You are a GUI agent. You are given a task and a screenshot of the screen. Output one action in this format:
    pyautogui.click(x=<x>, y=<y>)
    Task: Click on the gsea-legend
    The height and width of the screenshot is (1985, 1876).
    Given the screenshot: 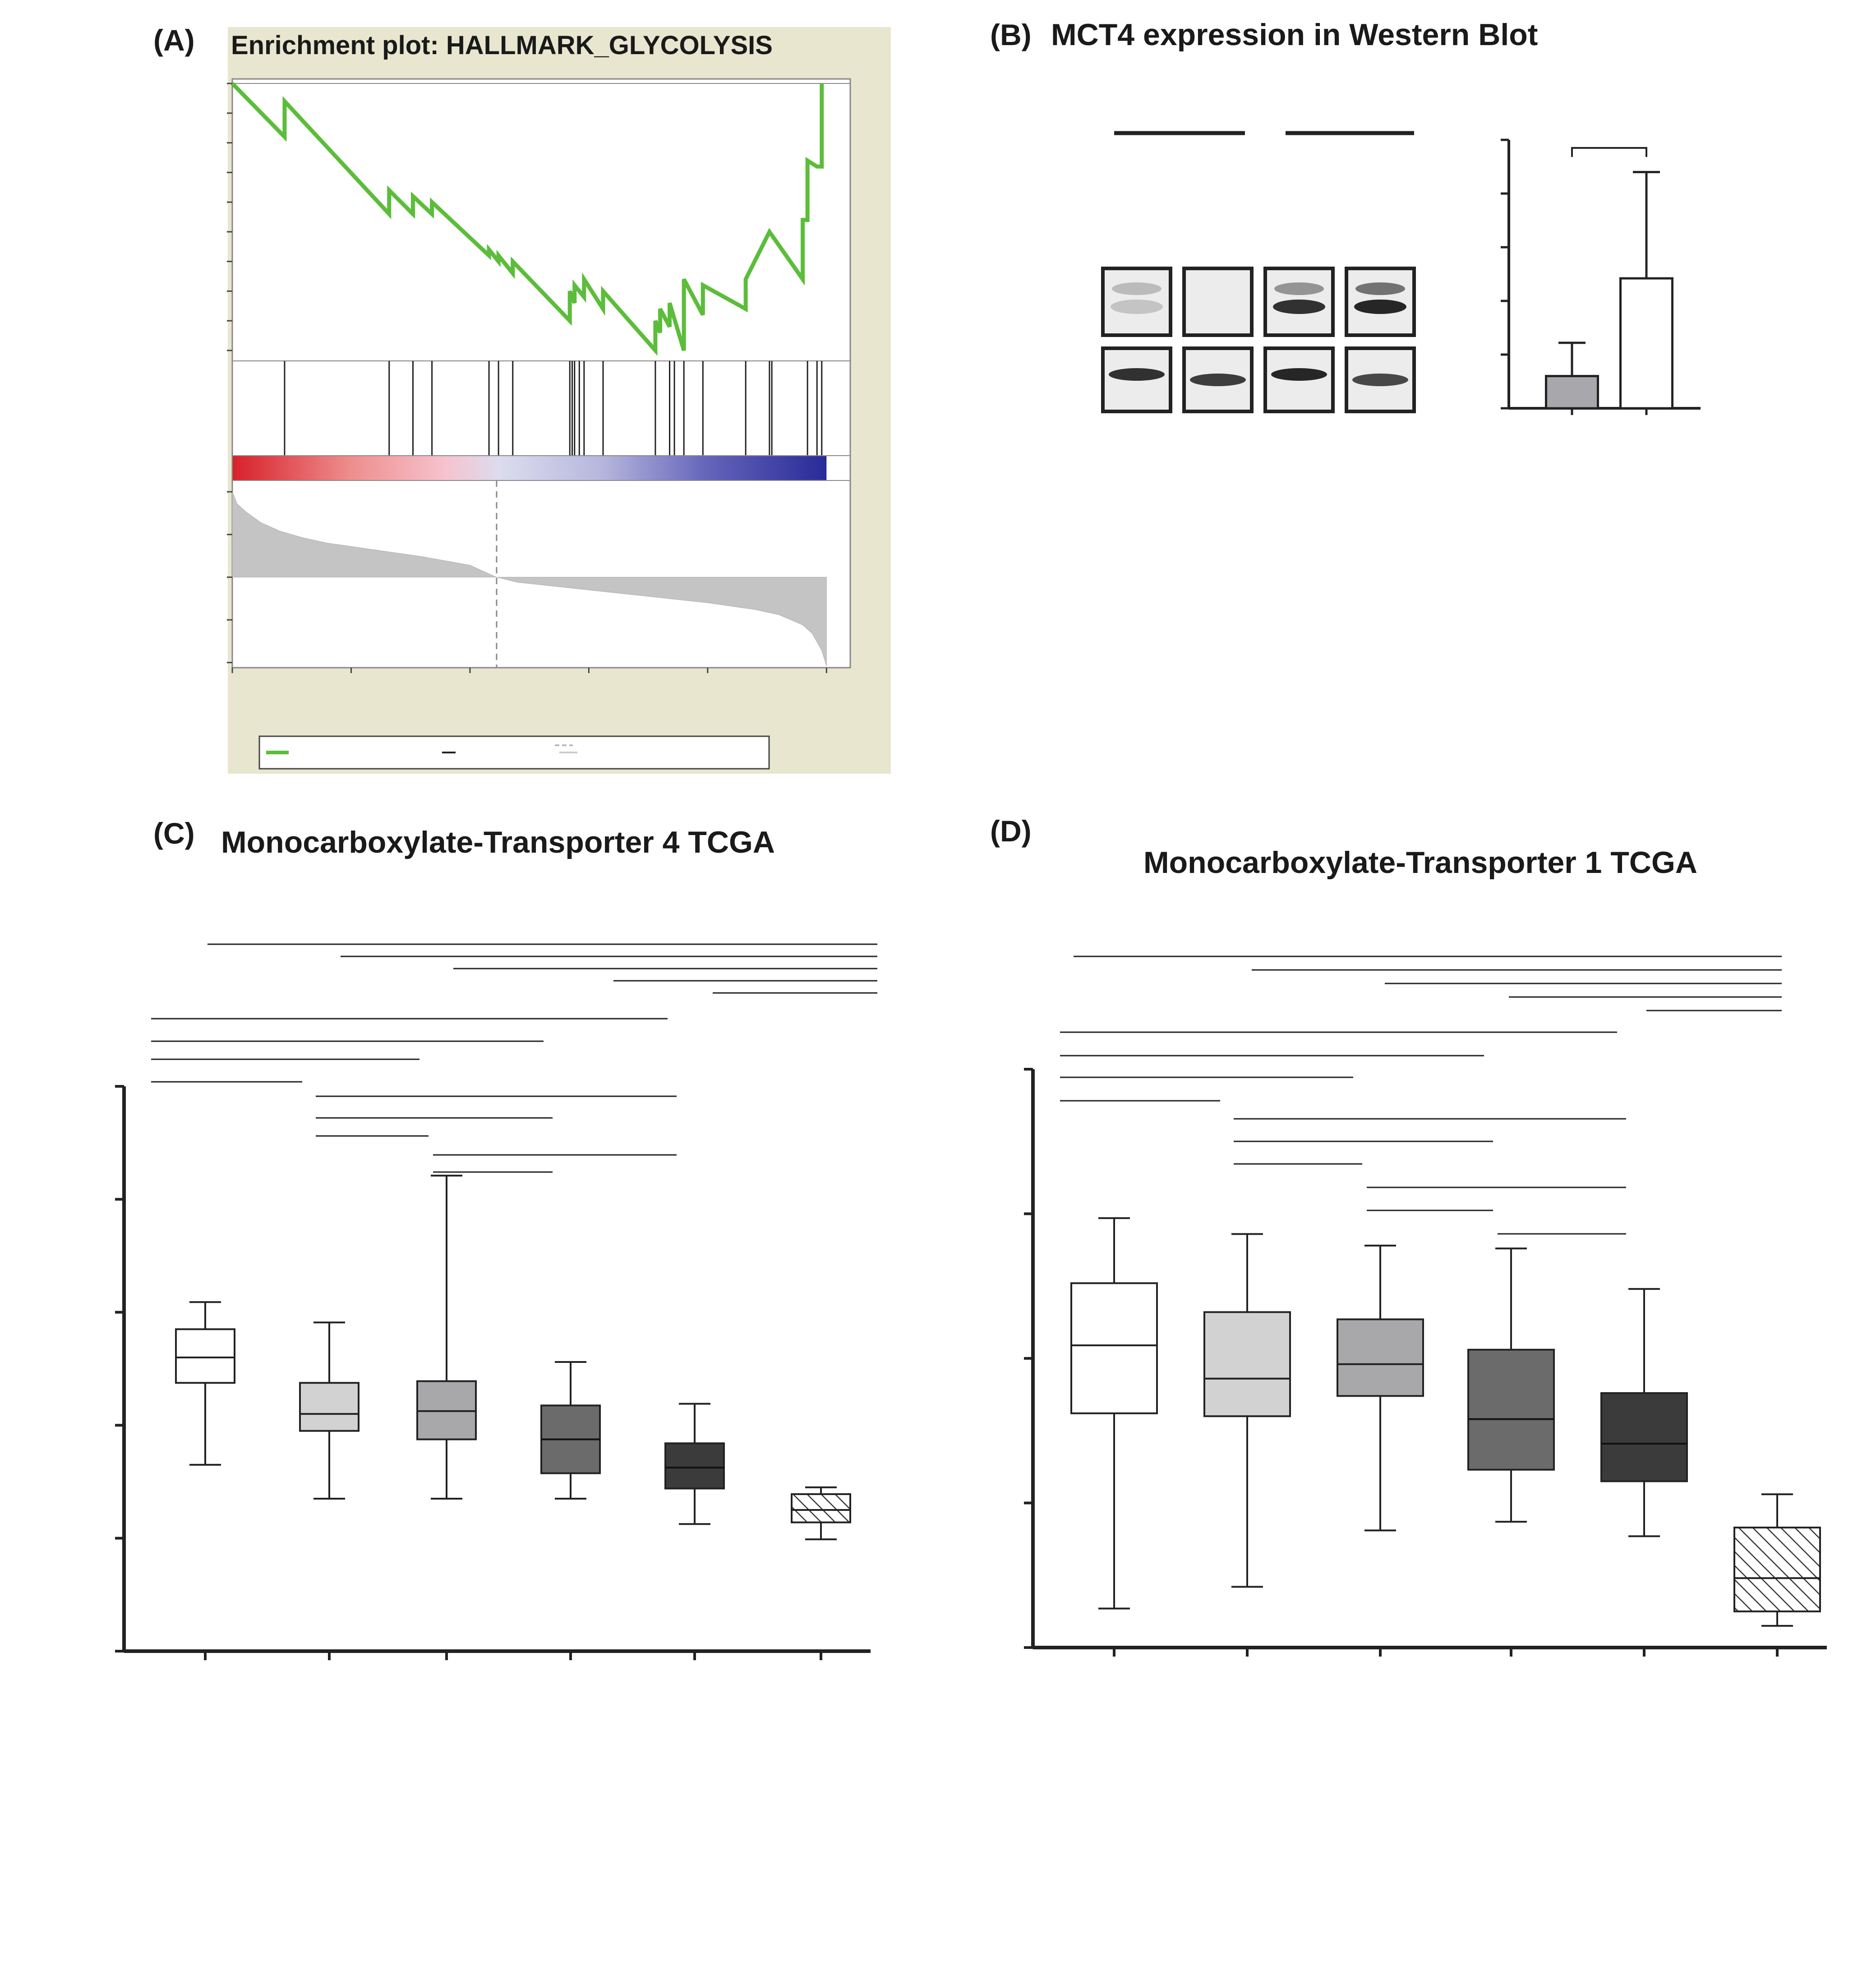 What is the action you would take?
    pyautogui.click(x=514, y=752)
    